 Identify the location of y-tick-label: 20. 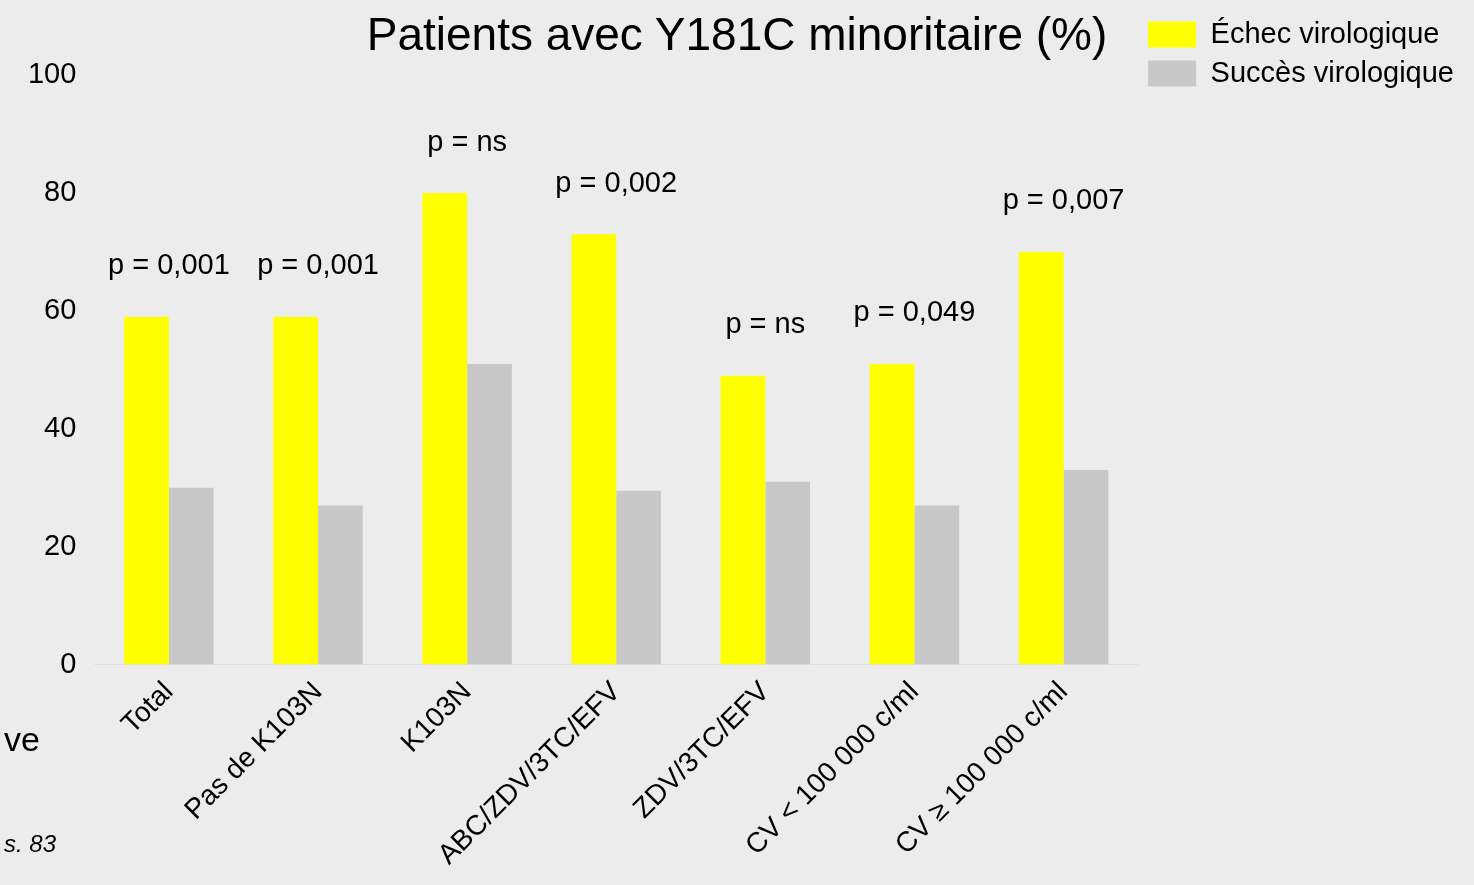
(60, 544).